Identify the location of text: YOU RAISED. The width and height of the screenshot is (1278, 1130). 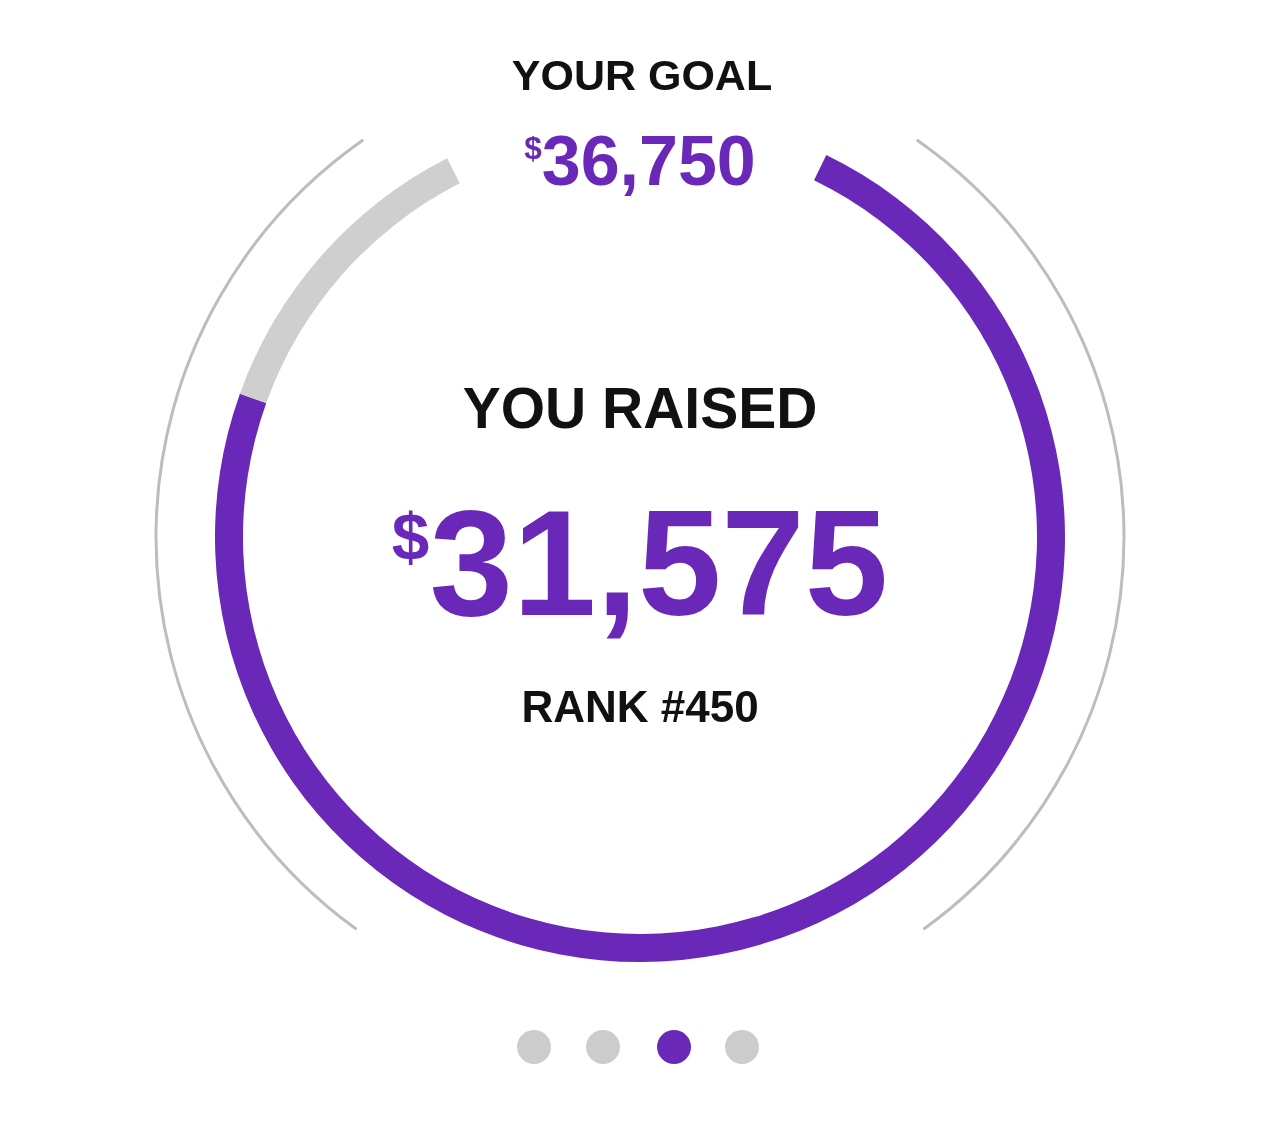
(640, 408).